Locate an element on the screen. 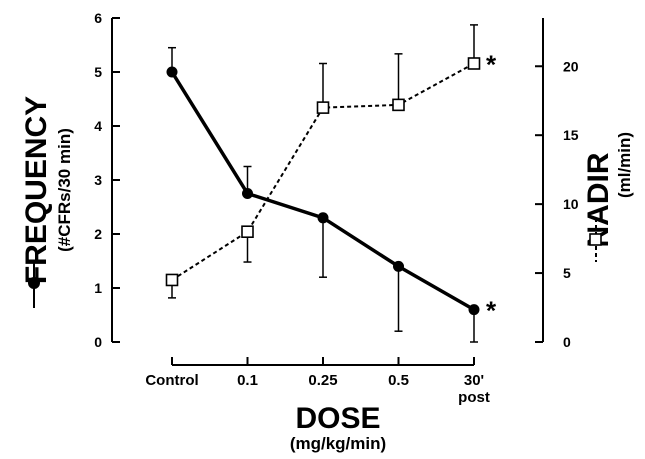 This screenshot has height=459, width=645. nadir-significance-marker: * is located at coordinates (491, 64).